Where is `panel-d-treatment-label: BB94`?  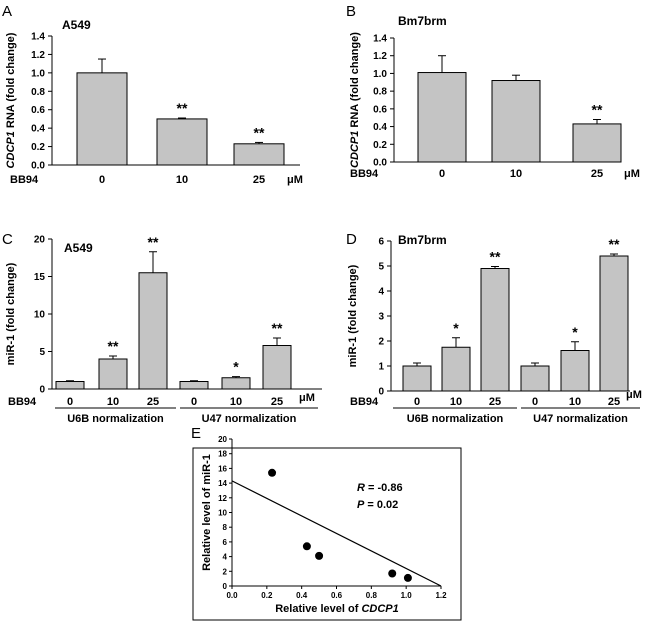 panel-d-treatment-label: BB94 is located at coordinates (364, 402).